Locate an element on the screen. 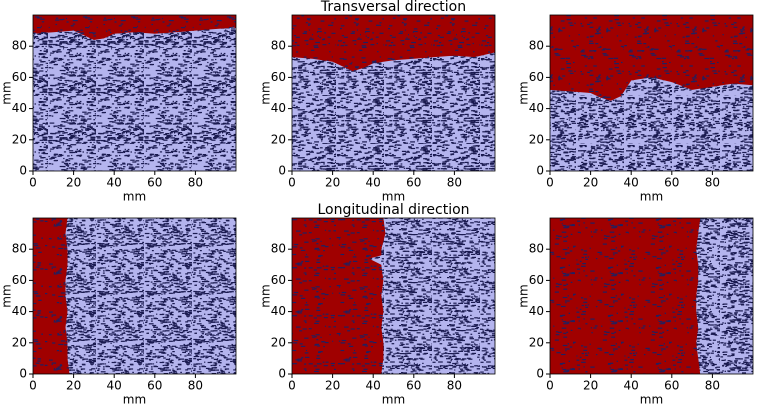  map-background is located at coordinates (134, 93).